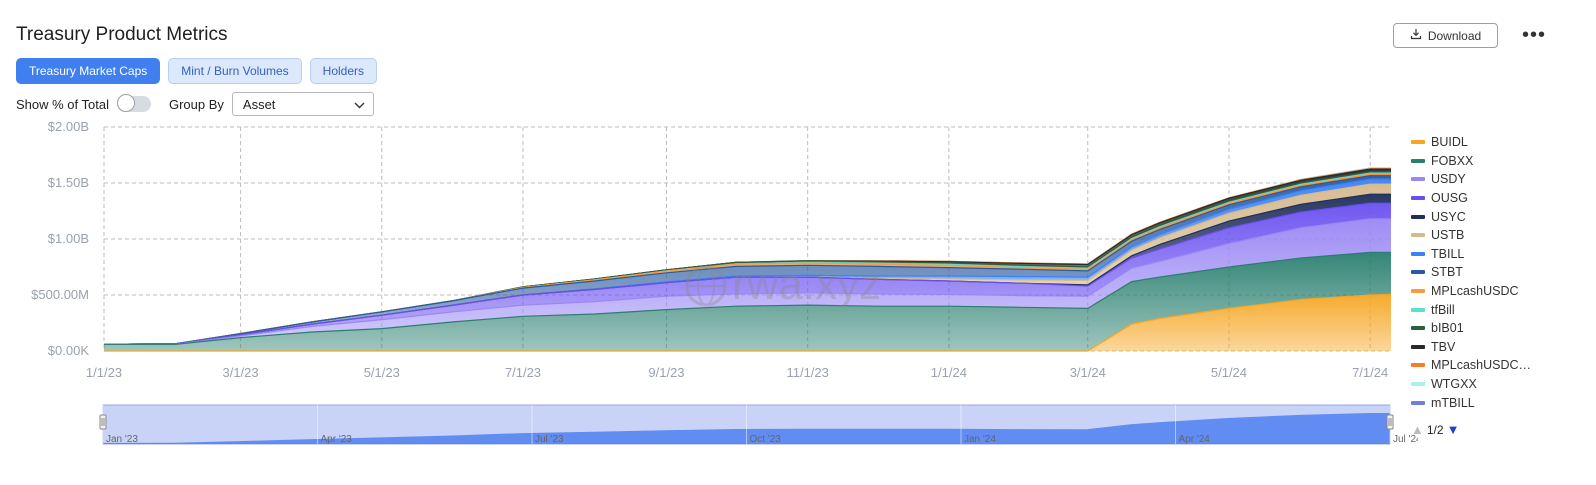  What do you see at coordinates (68, 182) in the screenshot?
I see `y-tick-label: $1.50B` at bounding box center [68, 182].